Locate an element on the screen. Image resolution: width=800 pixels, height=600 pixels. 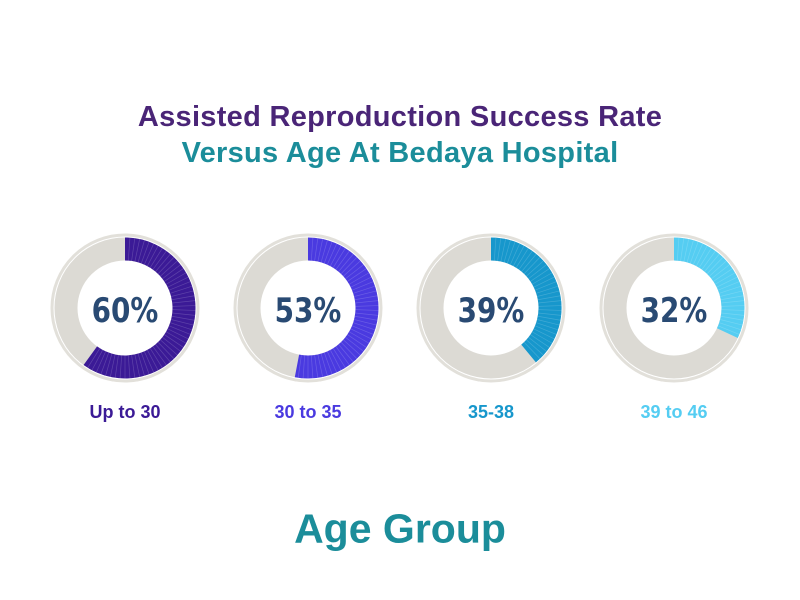
category-label: 39 to 46 is located at coordinates (673, 412).